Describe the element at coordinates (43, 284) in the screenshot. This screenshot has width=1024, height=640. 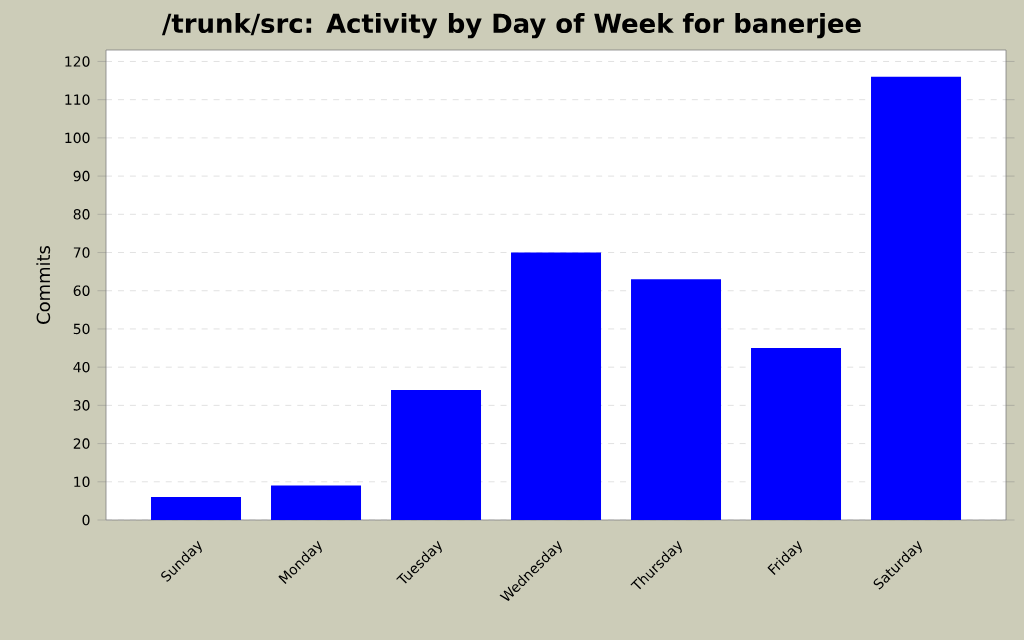
I see `y-axis-title: Commits` at that location.